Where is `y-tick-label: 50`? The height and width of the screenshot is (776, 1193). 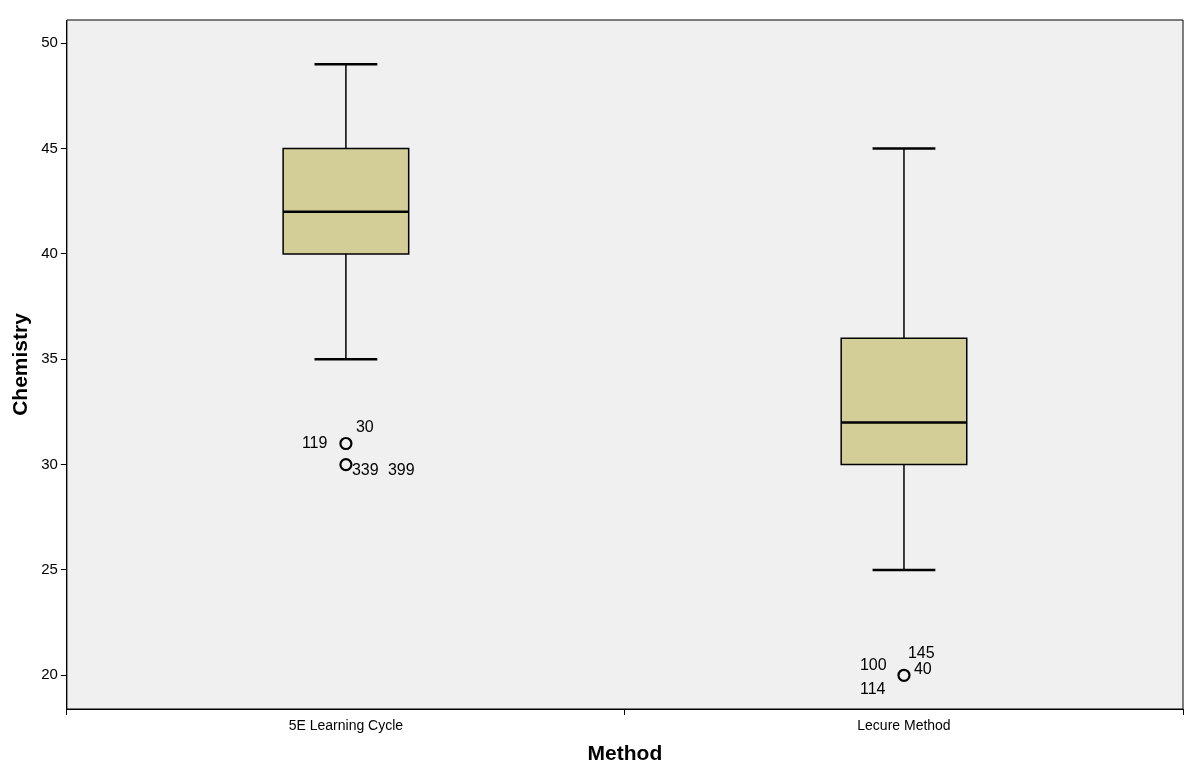
y-tick-label: 50 is located at coordinates (49, 42).